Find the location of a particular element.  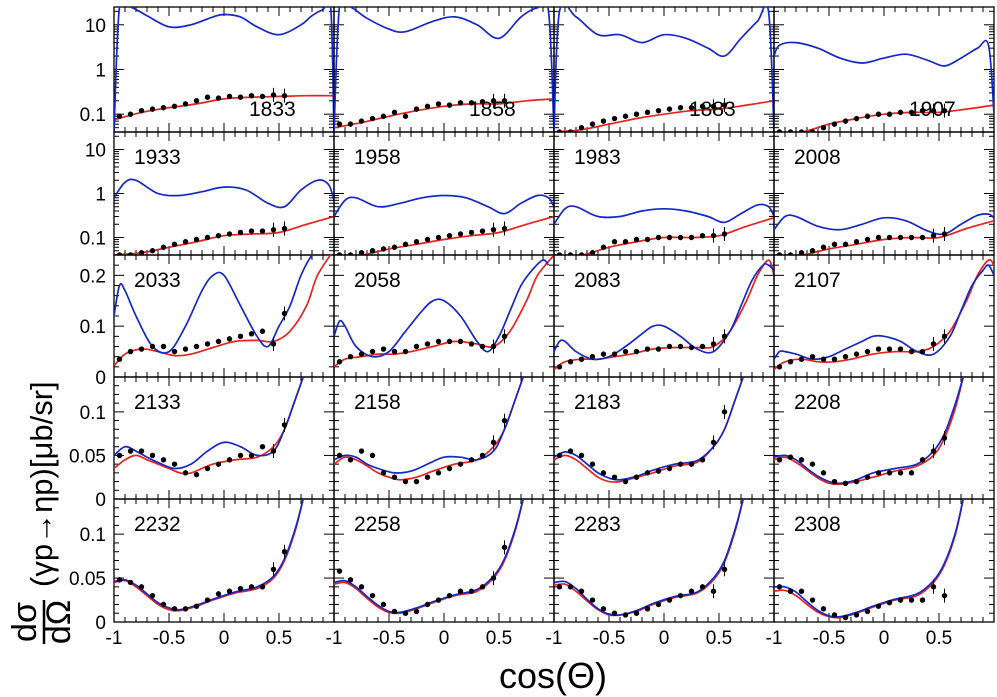

panel-2258: 2258 -1 -0.5 0 0.5 is located at coordinates (440, 573).